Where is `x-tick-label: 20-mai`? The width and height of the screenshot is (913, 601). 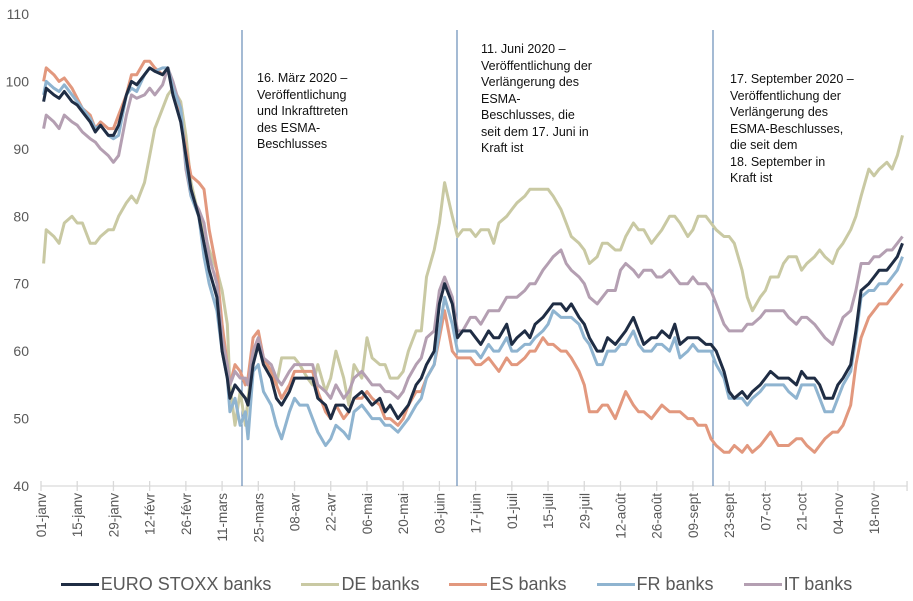 x-tick-label: 20-mai is located at coordinates (403, 513).